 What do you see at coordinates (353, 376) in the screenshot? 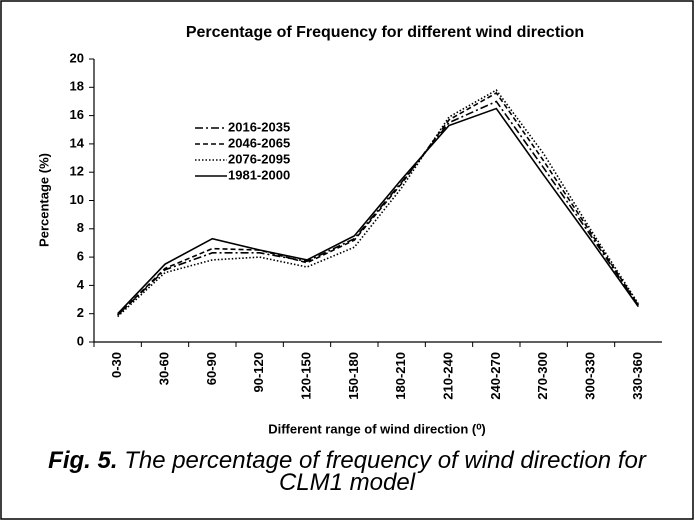
I see `x-tick-label: 150-180` at bounding box center [353, 376].